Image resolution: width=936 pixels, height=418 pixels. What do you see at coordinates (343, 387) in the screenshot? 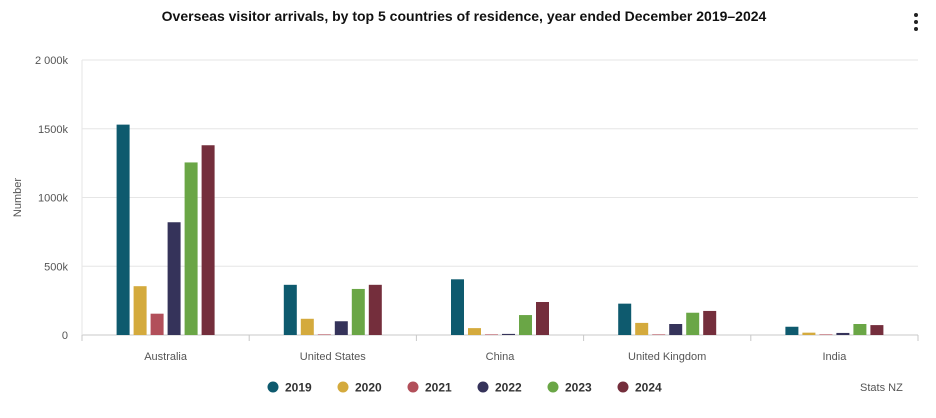
I see `legend-marker-2020` at bounding box center [343, 387].